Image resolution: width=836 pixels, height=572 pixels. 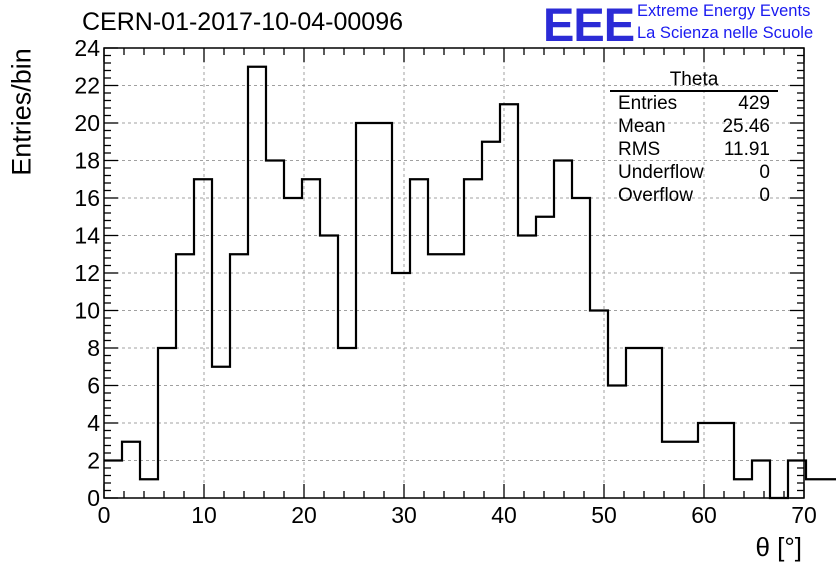 What do you see at coordinates (694, 126) in the screenshot?
I see `stats-row-mean: Mean 25.46` at bounding box center [694, 126].